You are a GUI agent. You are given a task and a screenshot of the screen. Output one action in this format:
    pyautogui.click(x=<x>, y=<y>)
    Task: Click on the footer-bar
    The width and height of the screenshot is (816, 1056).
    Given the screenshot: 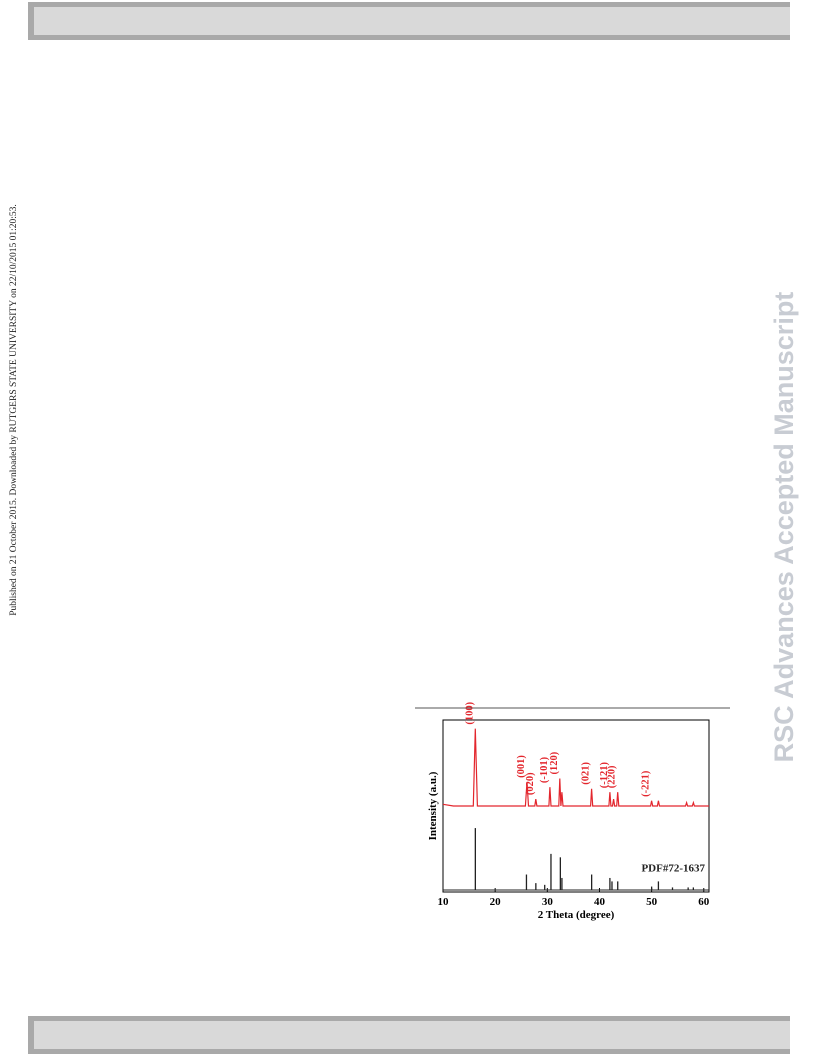 What is the action you would take?
    pyautogui.click(x=409, y=1035)
    